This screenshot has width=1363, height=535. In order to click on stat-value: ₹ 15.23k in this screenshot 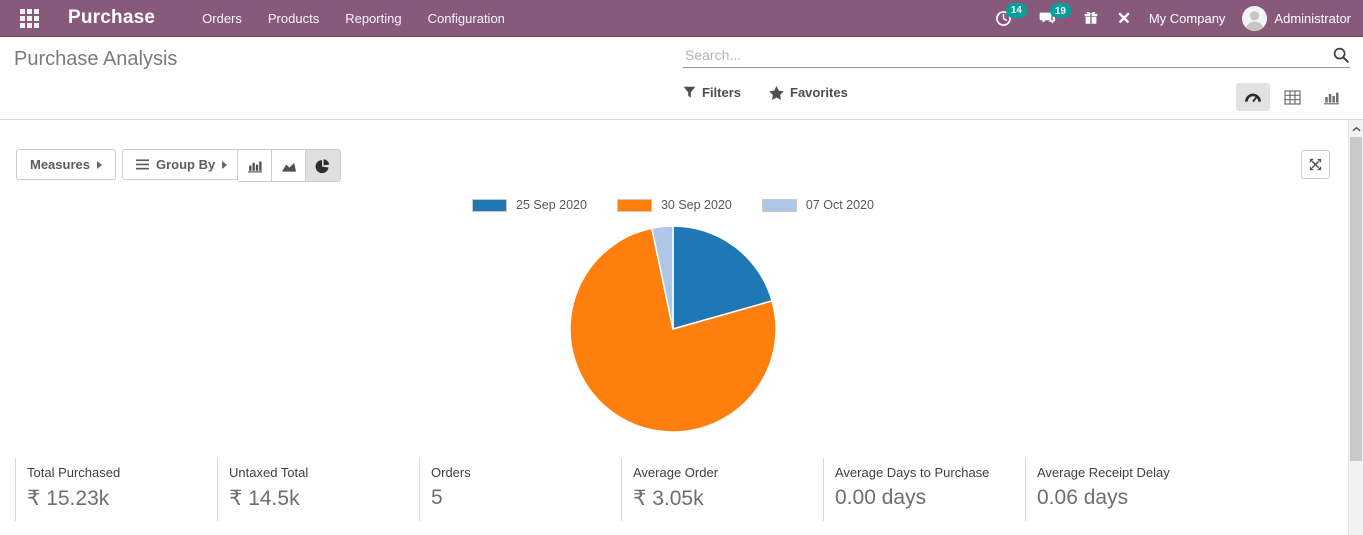, I will do `click(68, 498)`.